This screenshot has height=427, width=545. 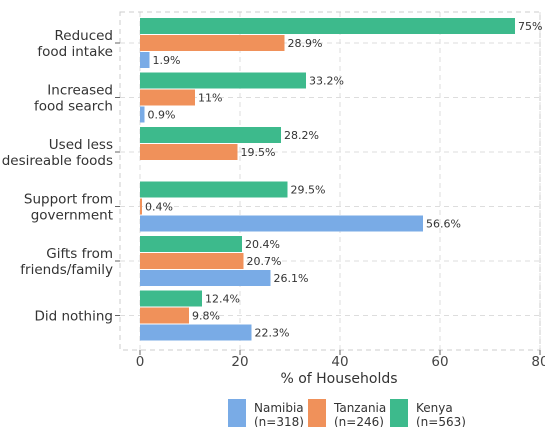 I want to click on category-label: food search, so click(x=73, y=107).